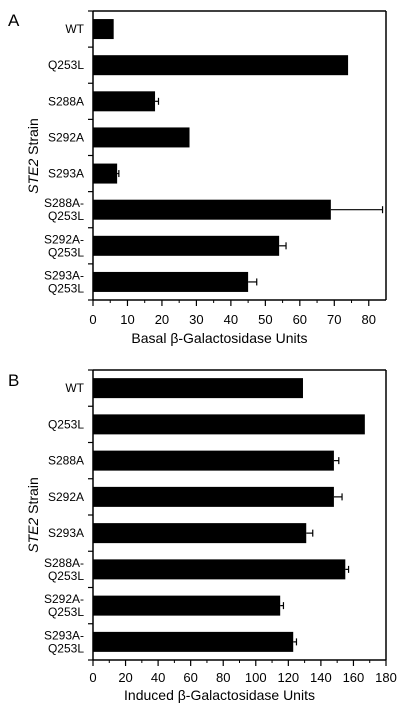  Describe the element at coordinates (66, 101) in the screenshot. I see `panel-a-category-label: S288A` at that location.